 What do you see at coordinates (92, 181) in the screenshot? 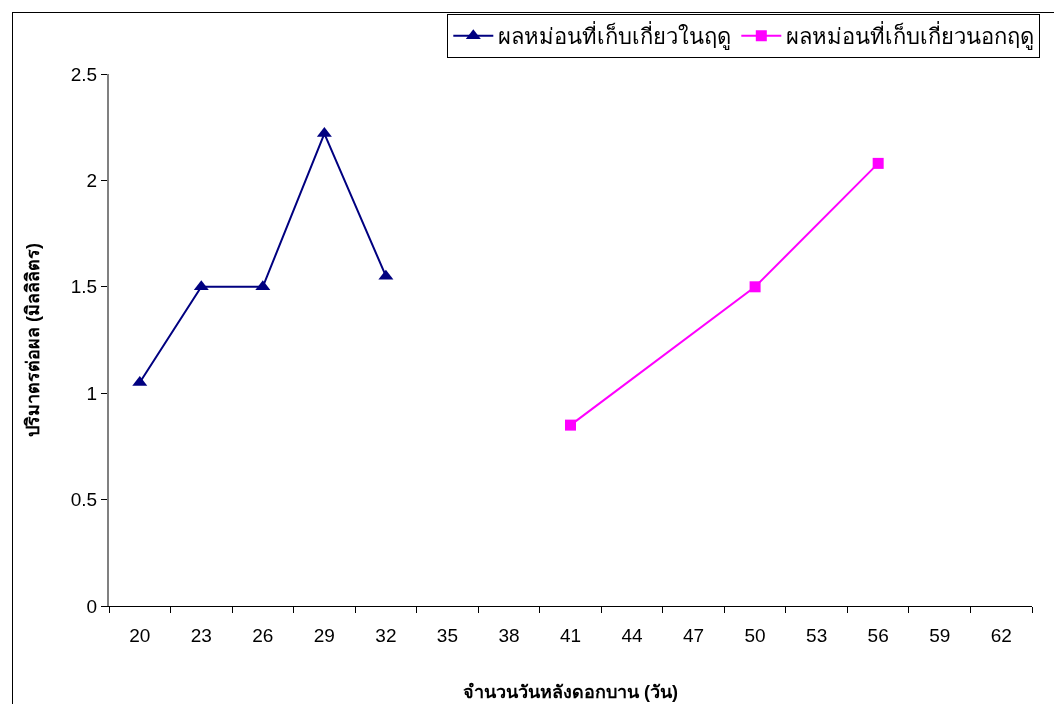
I see `y-tick-label: 2` at bounding box center [92, 181].